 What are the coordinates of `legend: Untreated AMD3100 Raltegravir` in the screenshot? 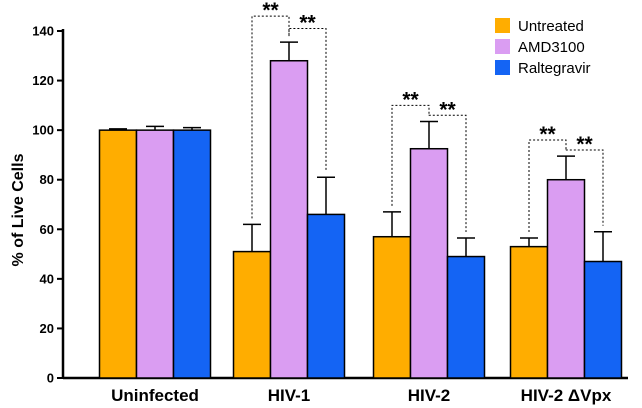 It's located at (543, 47).